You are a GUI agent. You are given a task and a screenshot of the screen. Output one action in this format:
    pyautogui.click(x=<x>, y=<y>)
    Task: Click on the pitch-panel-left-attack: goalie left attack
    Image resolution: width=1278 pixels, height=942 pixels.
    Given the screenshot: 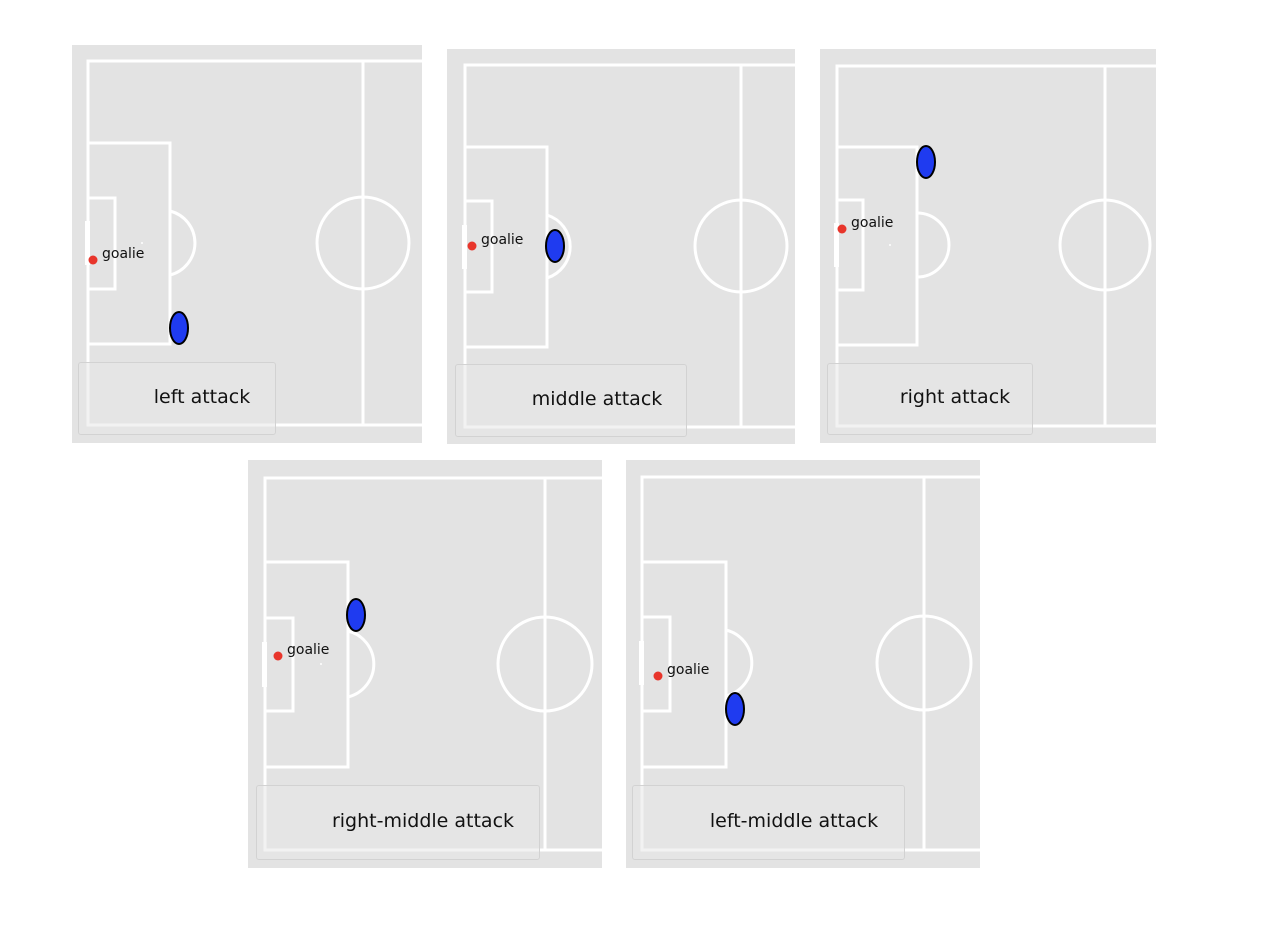 What is the action you would take?
    pyautogui.click(x=247, y=244)
    